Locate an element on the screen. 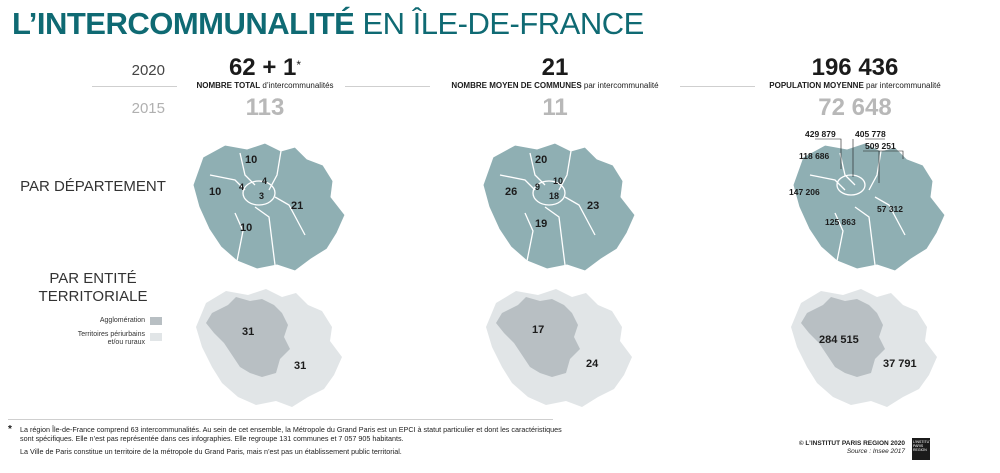 Image resolution: width=1000 pixels, height=473 pixels. stat-population-value: 196 436 is located at coordinates (855, 67).